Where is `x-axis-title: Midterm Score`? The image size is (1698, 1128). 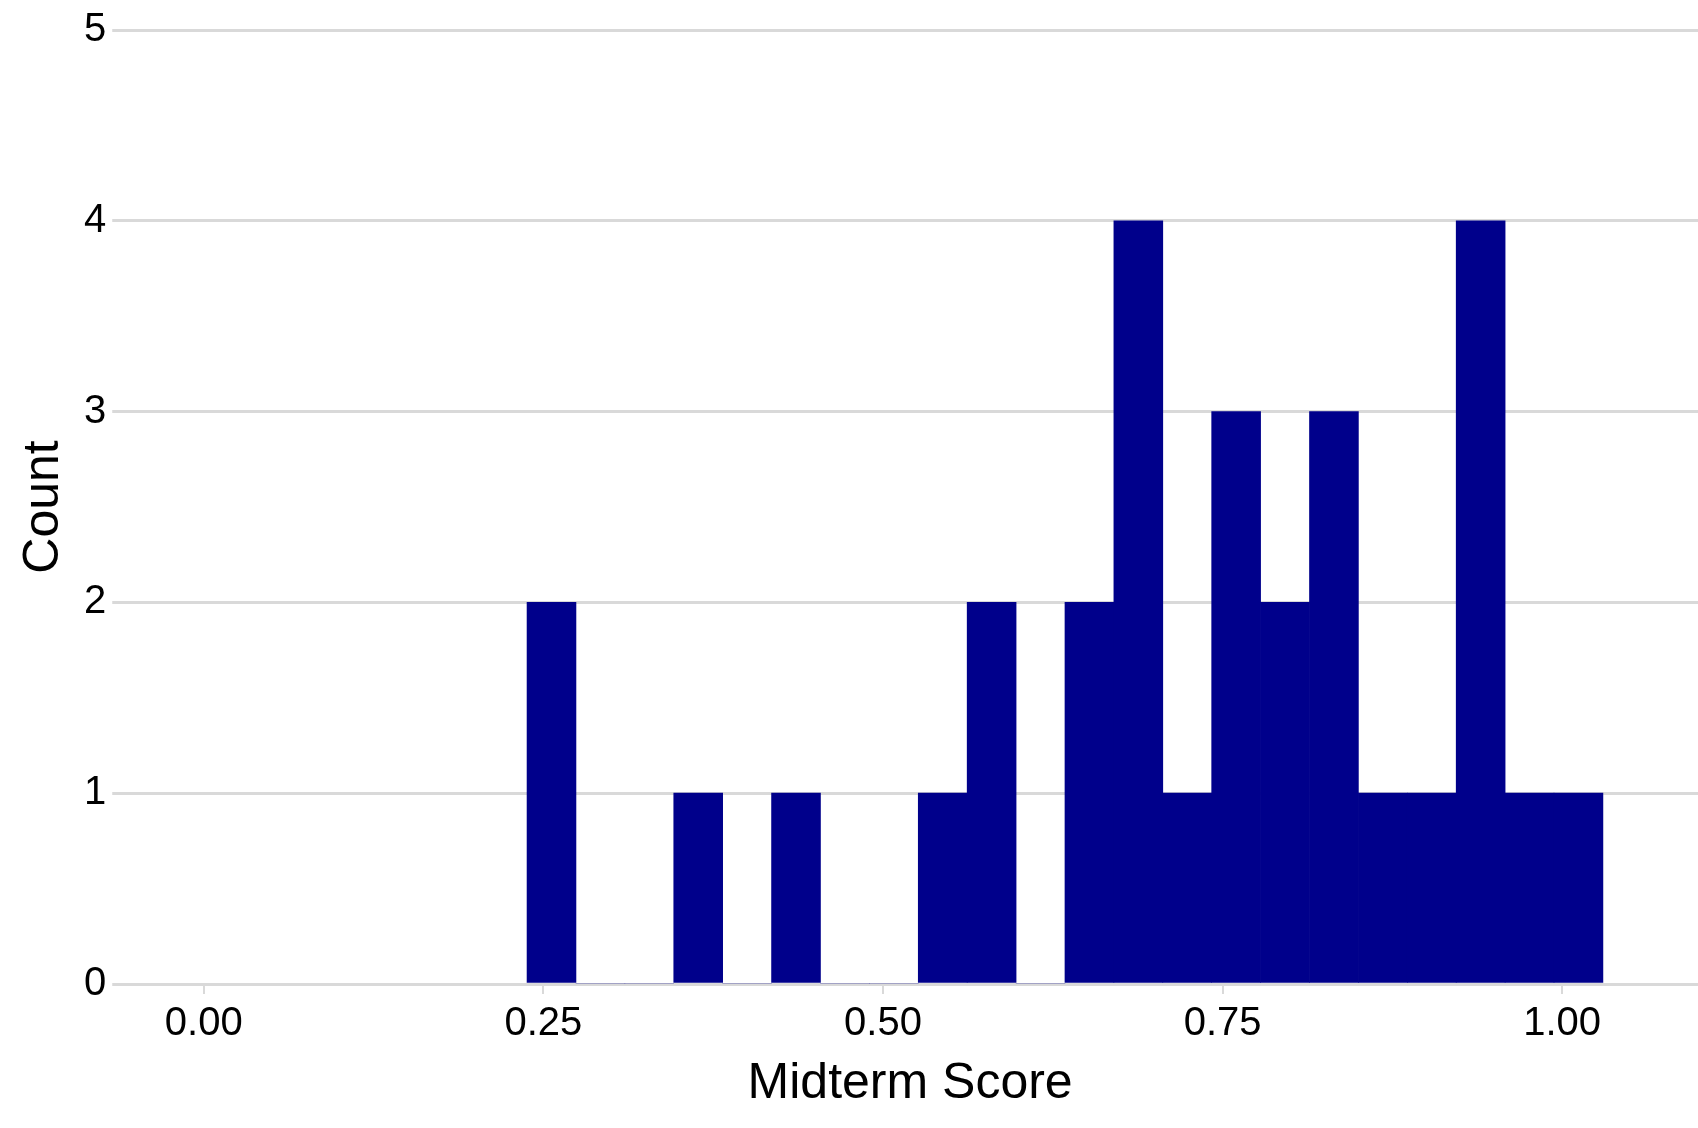 x-axis-title: Midterm Score is located at coordinates (910, 1080).